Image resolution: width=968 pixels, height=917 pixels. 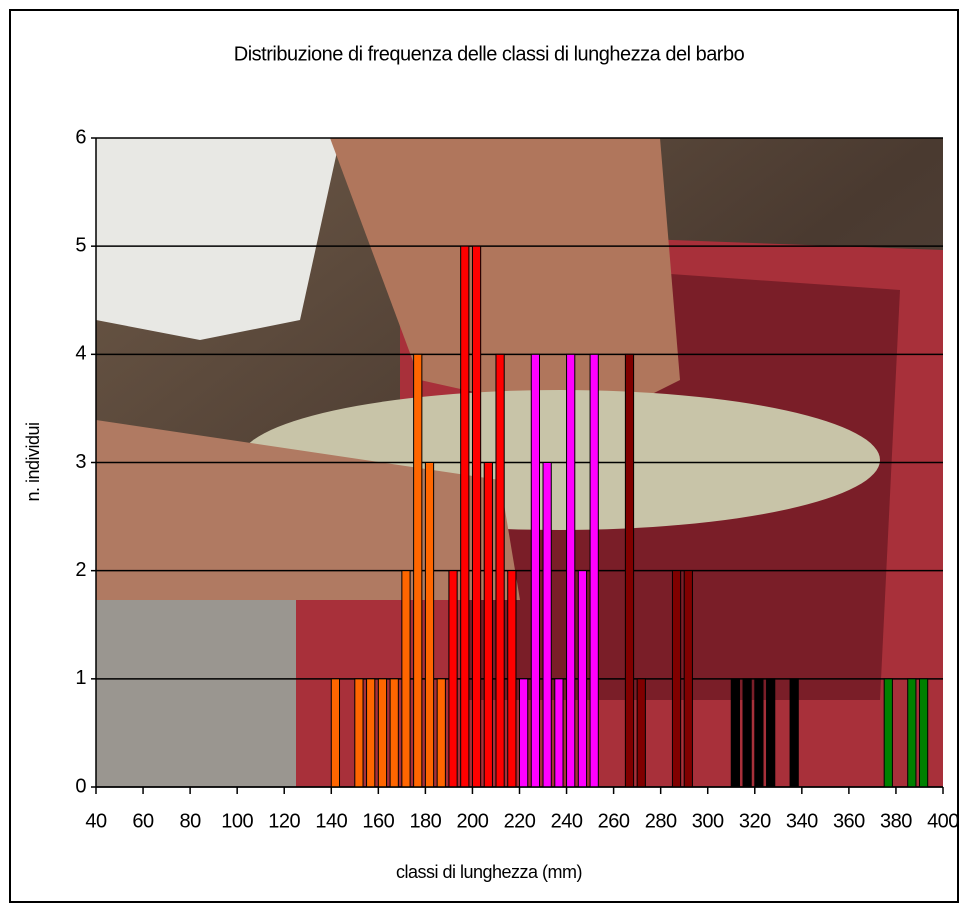 What do you see at coordinates (425, 821) in the screenshot?
I see `x-tick-label: 180` at bounding box center [425, 821].